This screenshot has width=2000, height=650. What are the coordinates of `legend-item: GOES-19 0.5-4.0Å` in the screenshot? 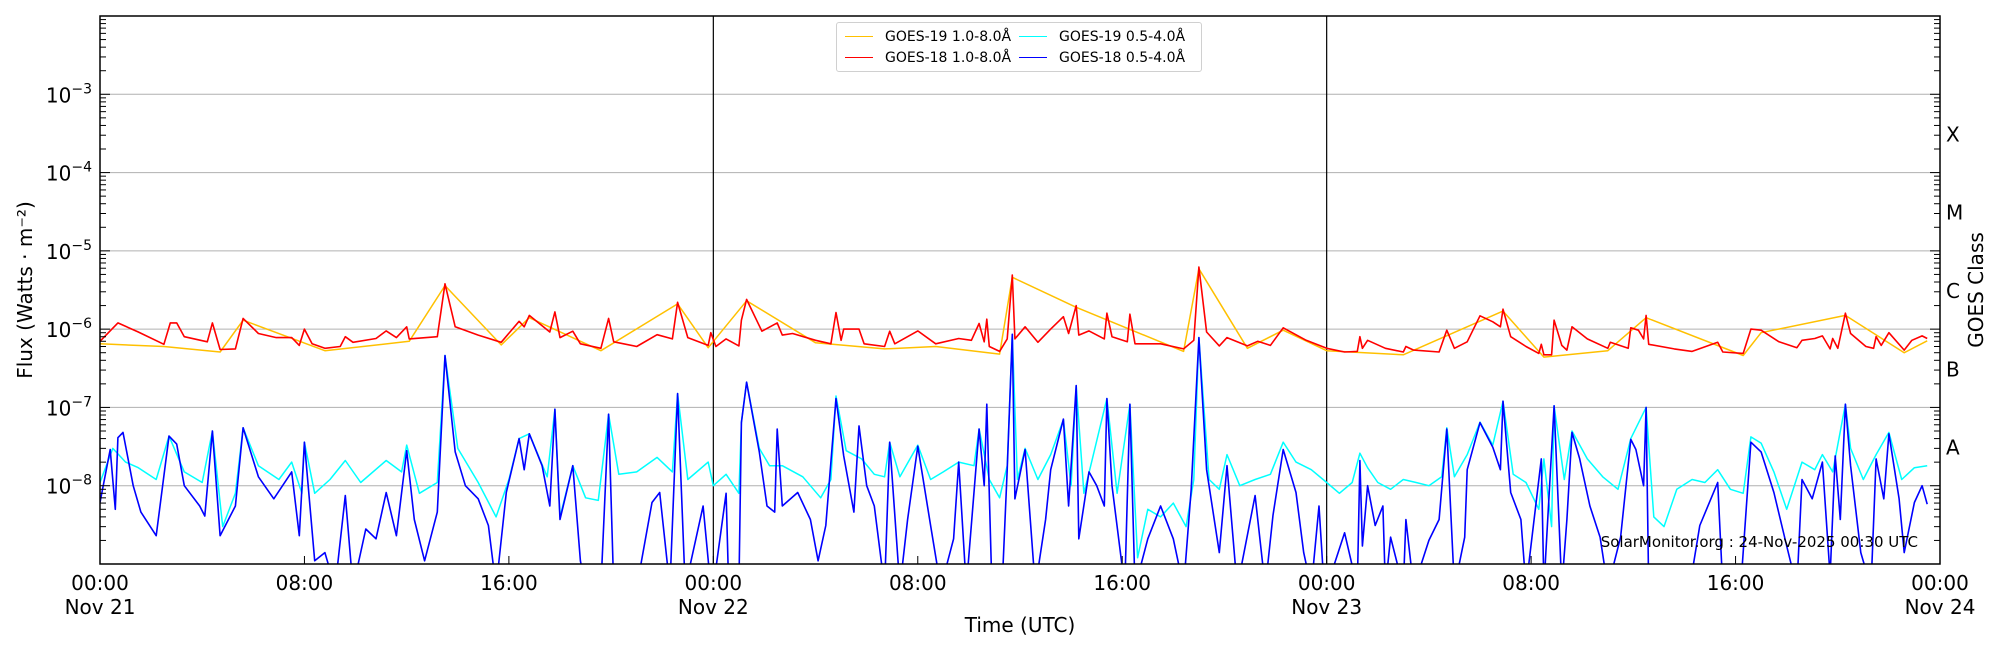 It's located at (1106, 36).